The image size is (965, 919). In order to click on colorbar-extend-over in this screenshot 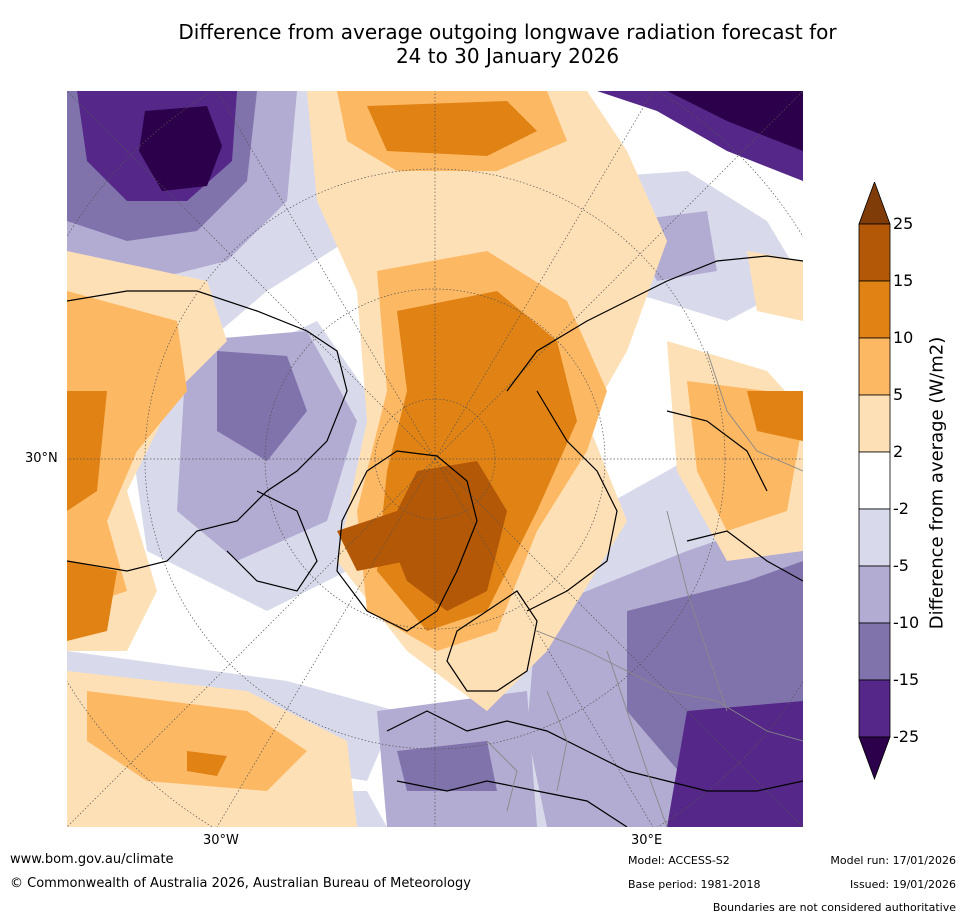, I will do `click(874, 203)`.